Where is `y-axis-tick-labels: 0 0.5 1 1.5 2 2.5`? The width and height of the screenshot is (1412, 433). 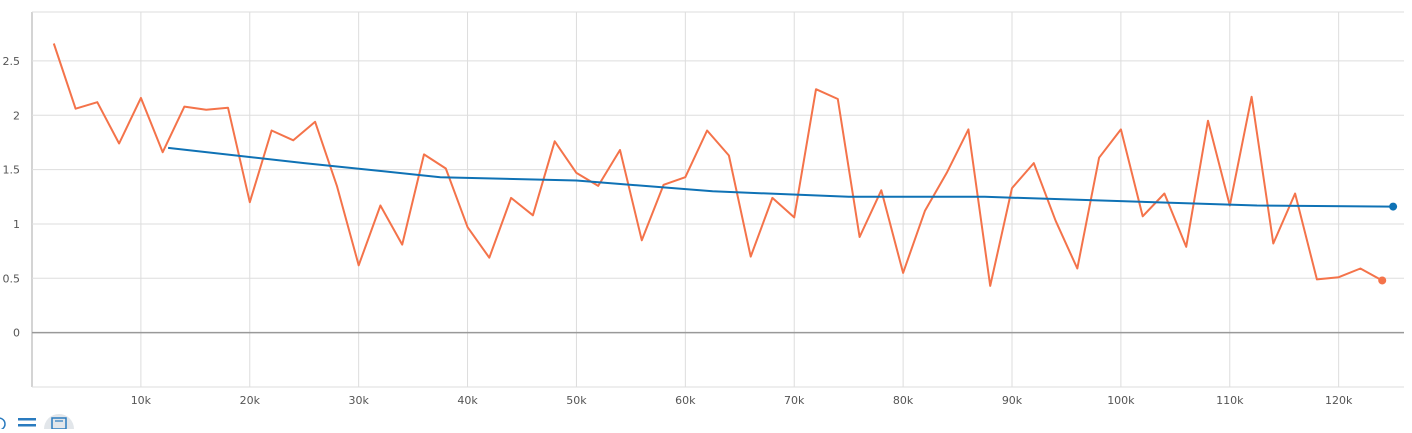 y-axis-tick-labels: 0 0.5 1 1.5 2 2.5 is located at coordinates (12, 197).